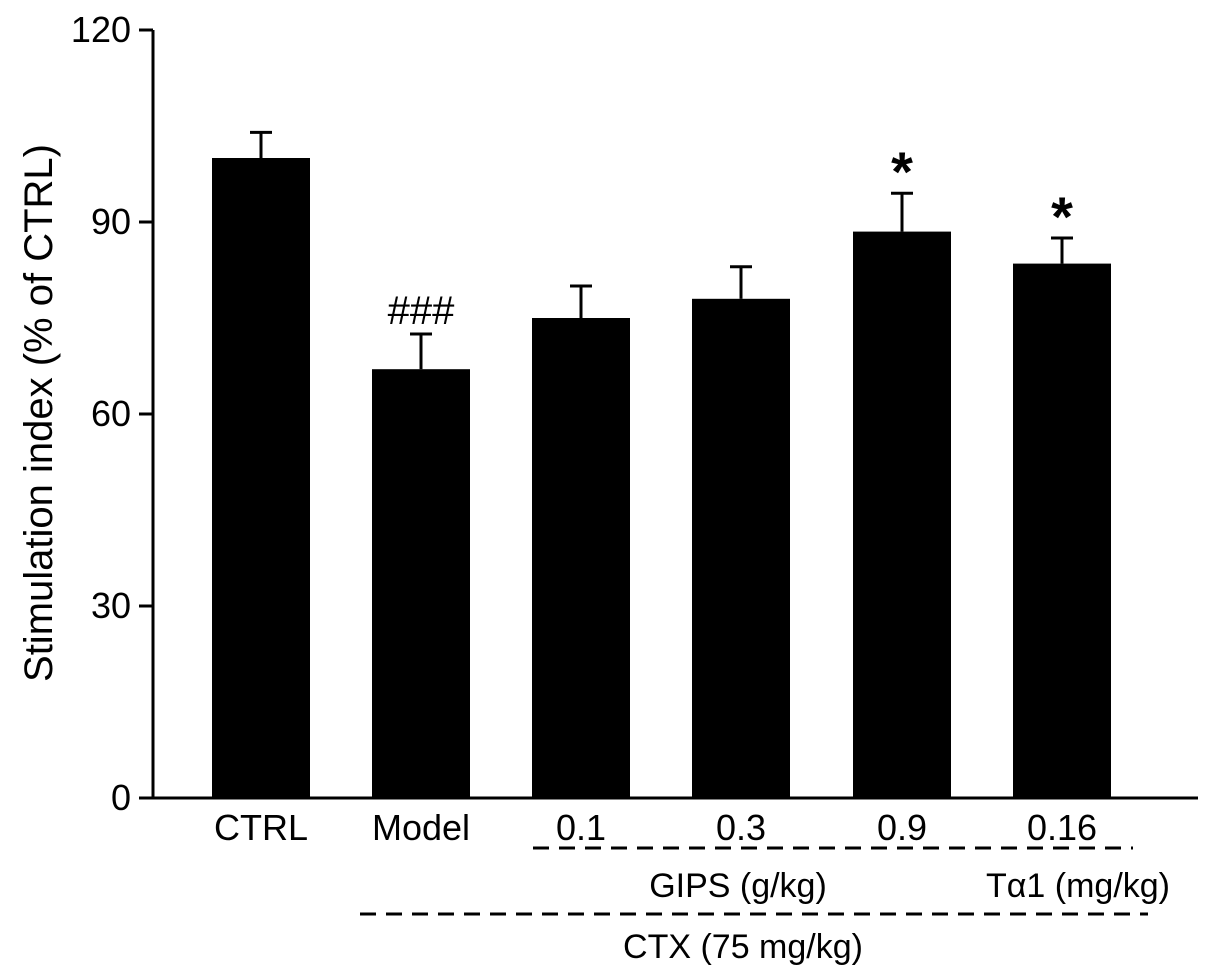 The image size is (1205, 979). I want to click on x-category-label: Model, so click(421, 827).